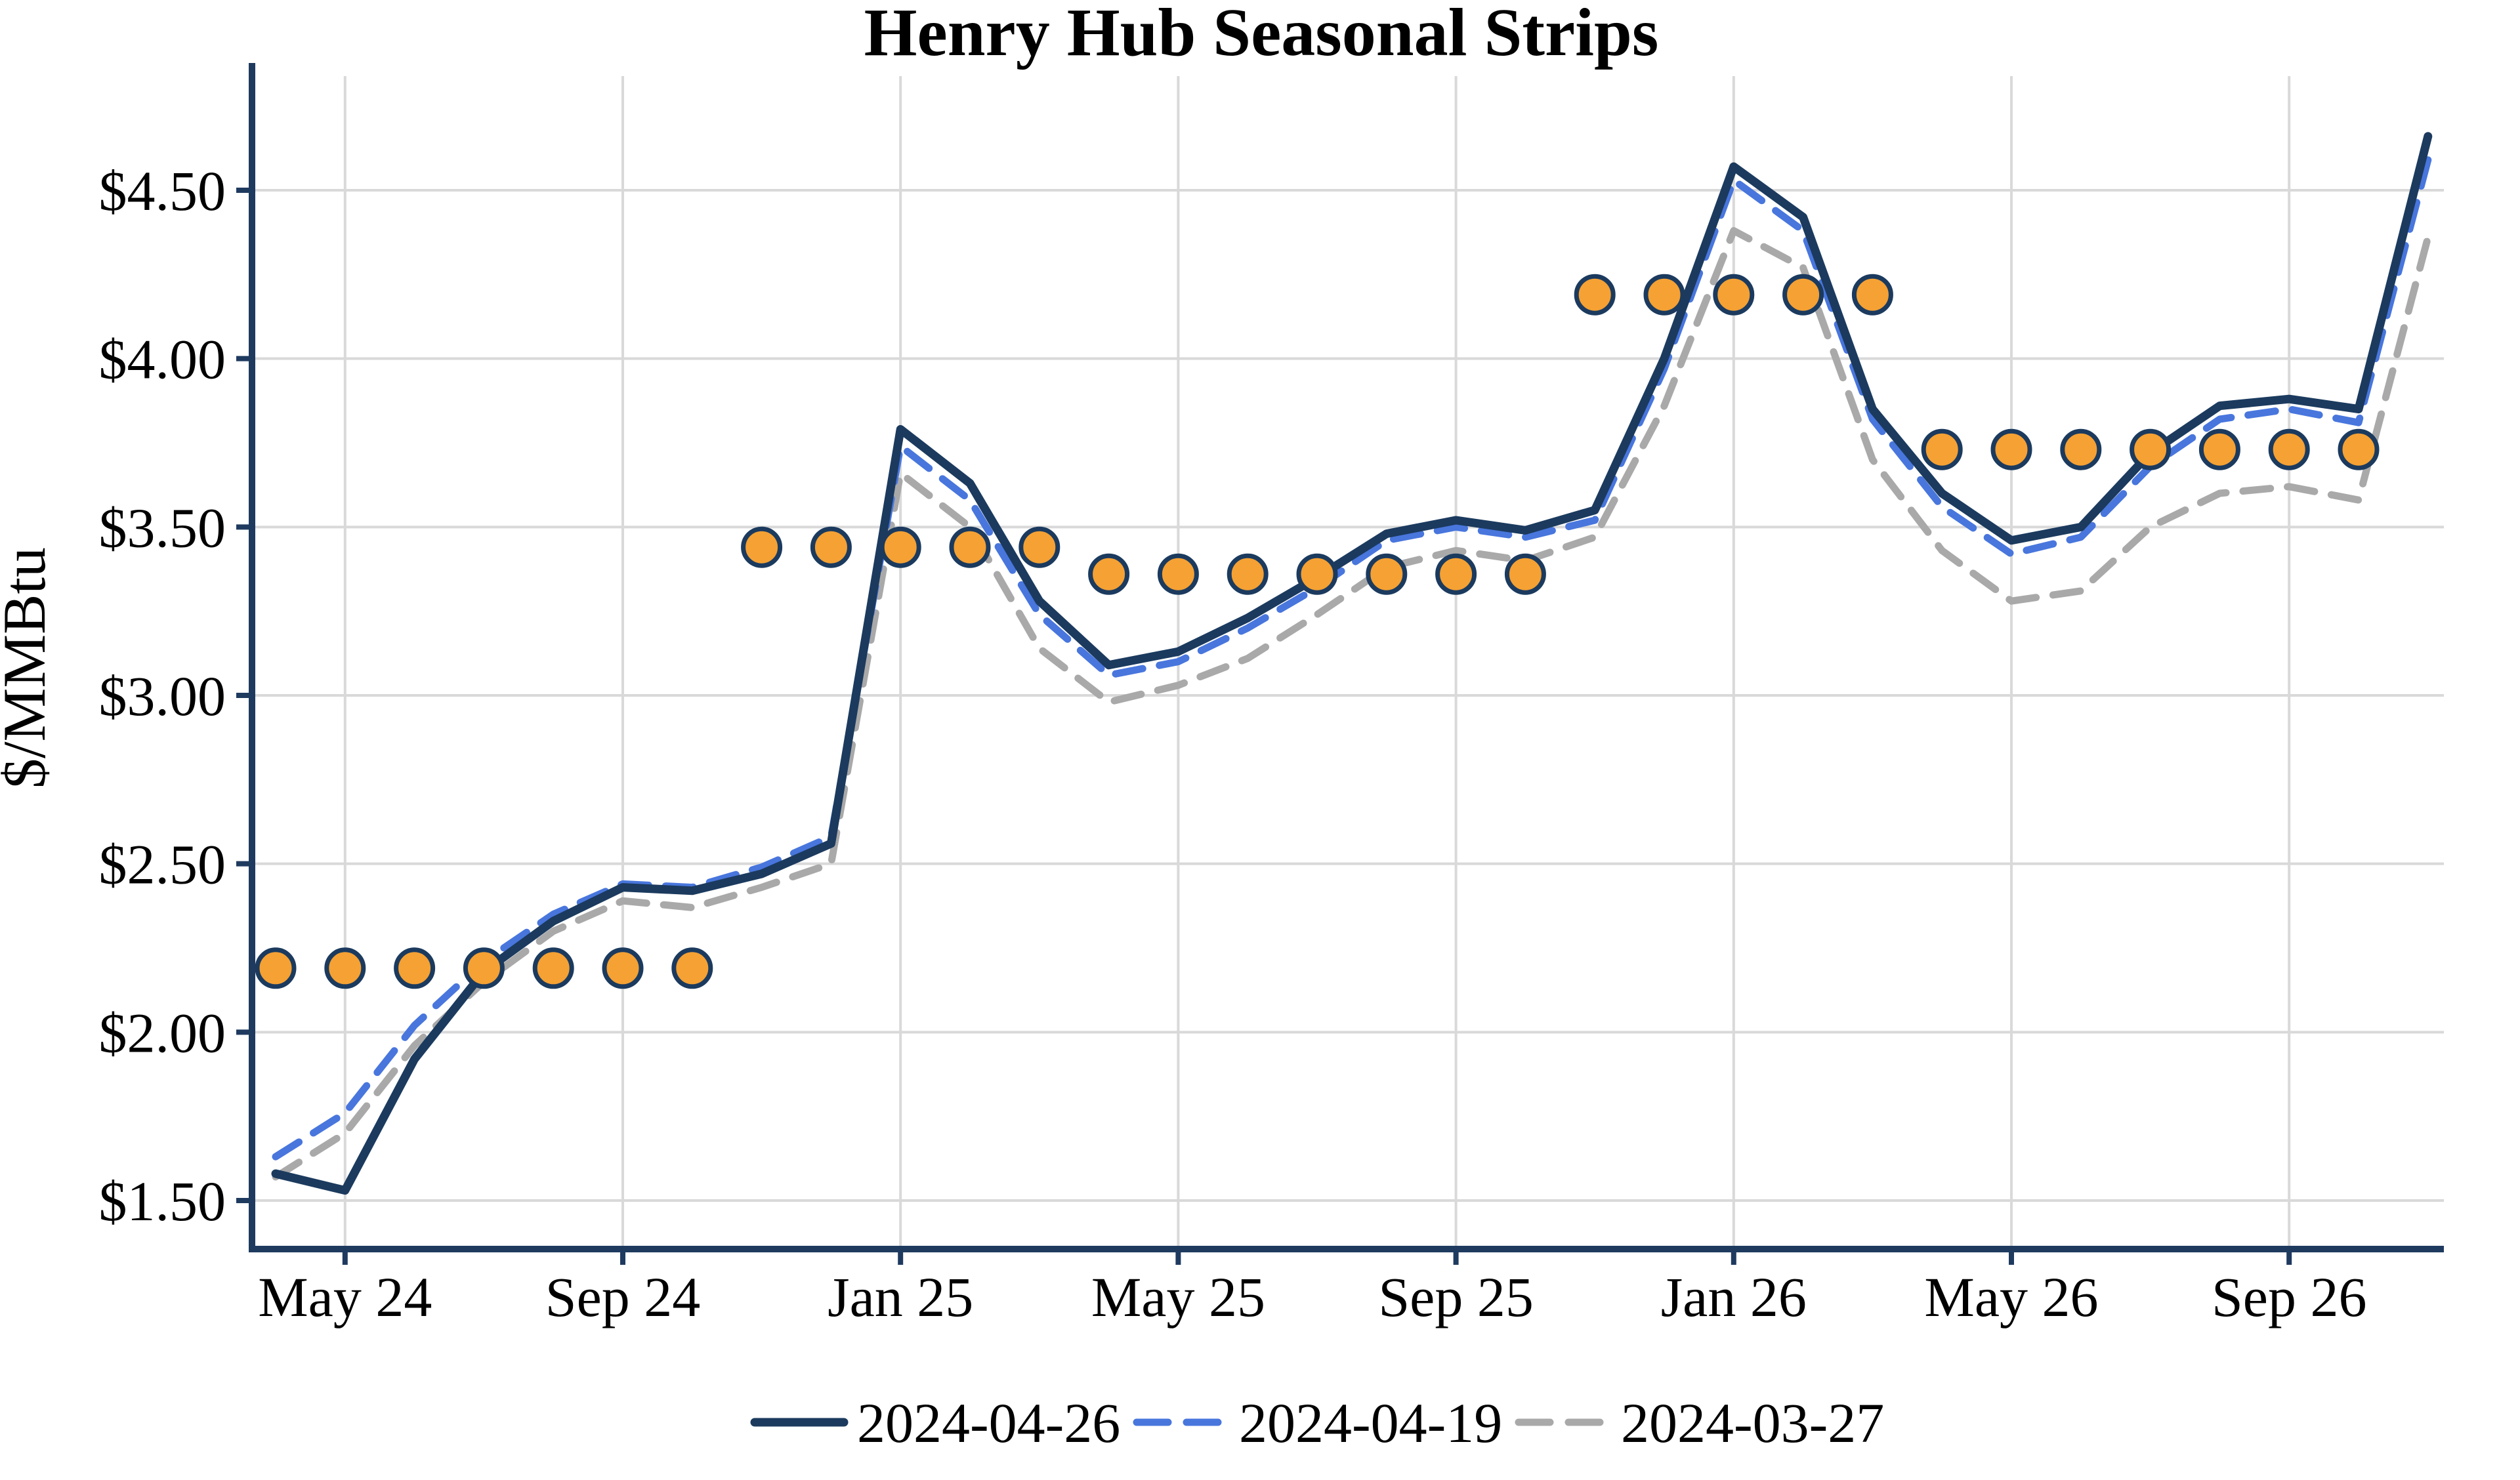  Describe the element at coordinates (162, 190) in the screenshot. I see `y-tick-label: $4.50` at that location.